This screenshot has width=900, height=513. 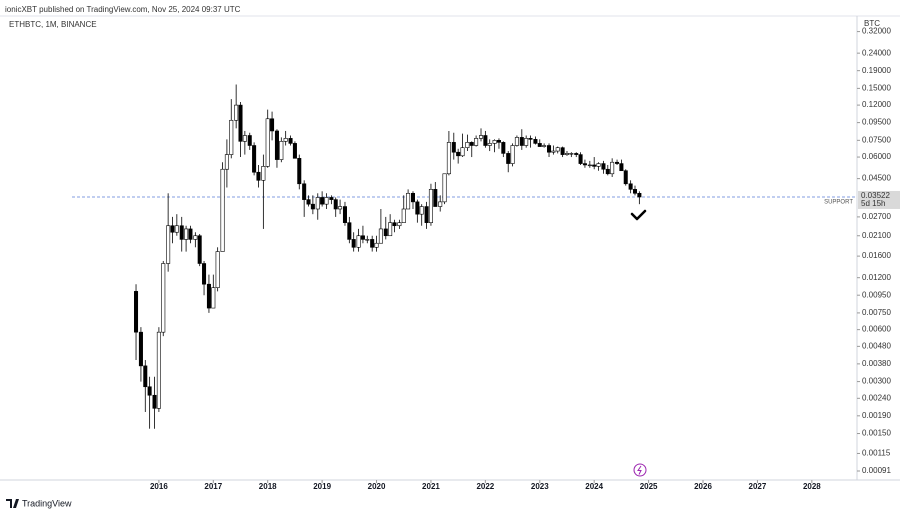 I want to click on x-tick-label: 2016, so click(x=159, y=486).